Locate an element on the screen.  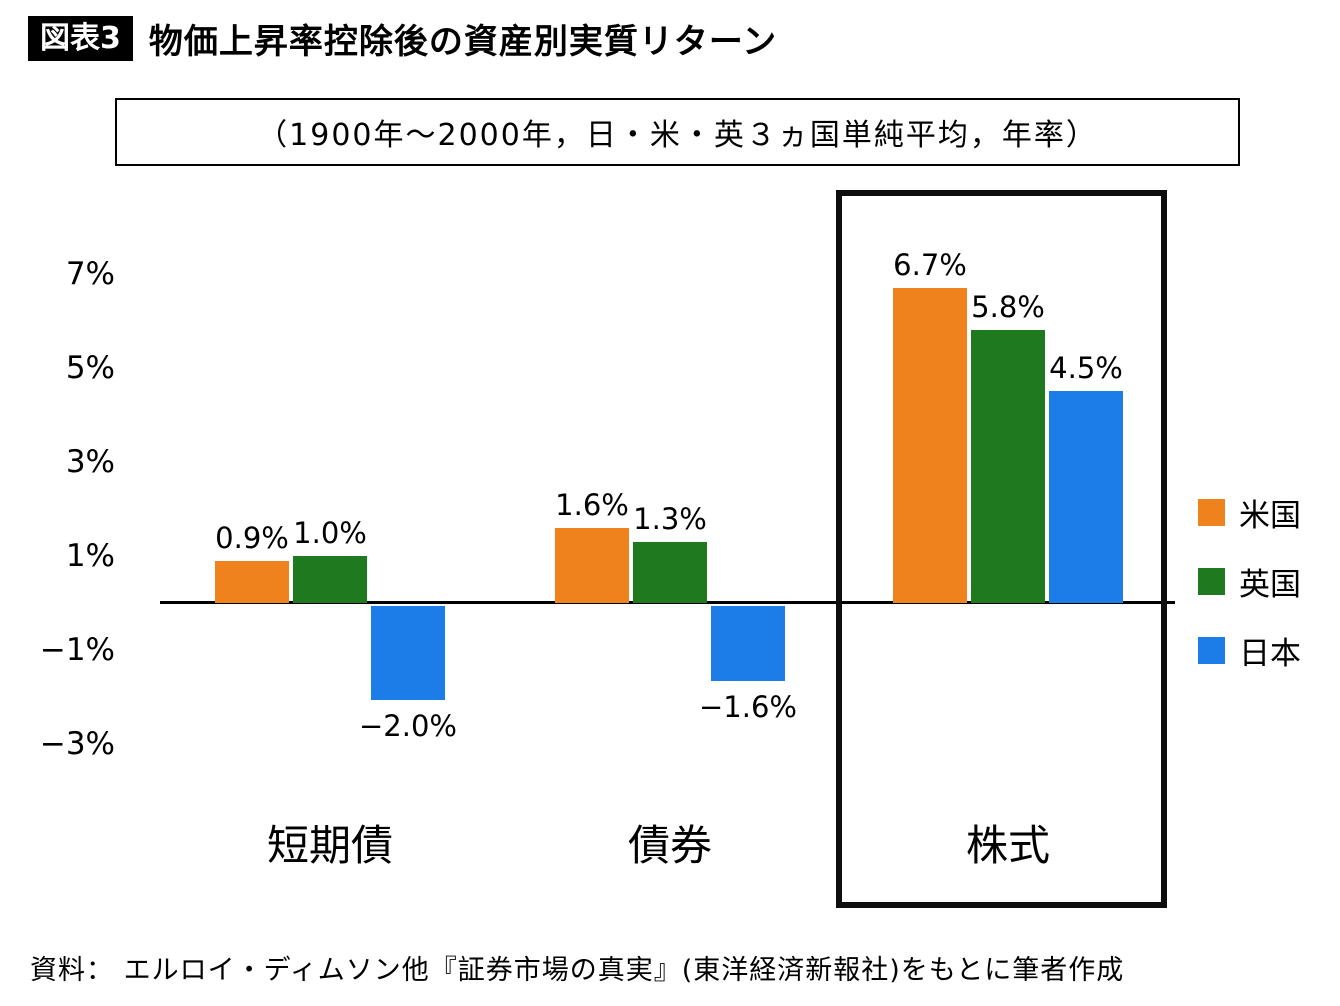
bar-債券-日本 is located at coordinates (748, 643).